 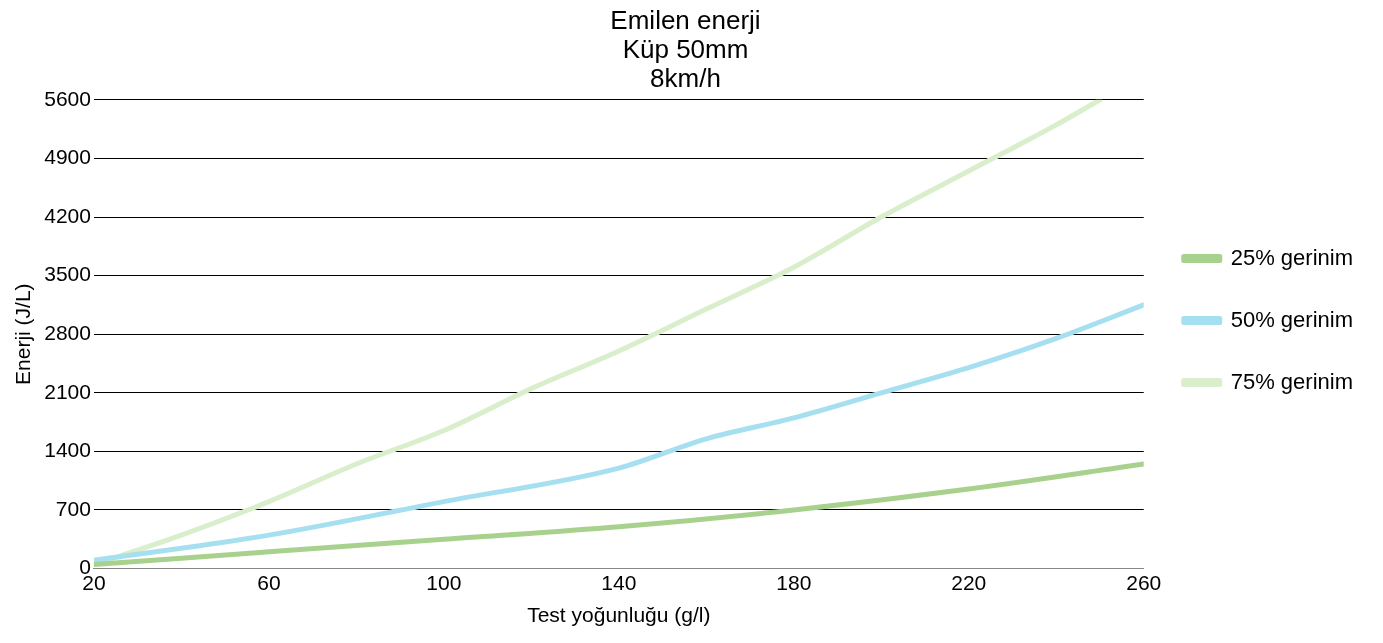 I want to click on legend-label: 25% gerinim, so click(x=1291, y=257).